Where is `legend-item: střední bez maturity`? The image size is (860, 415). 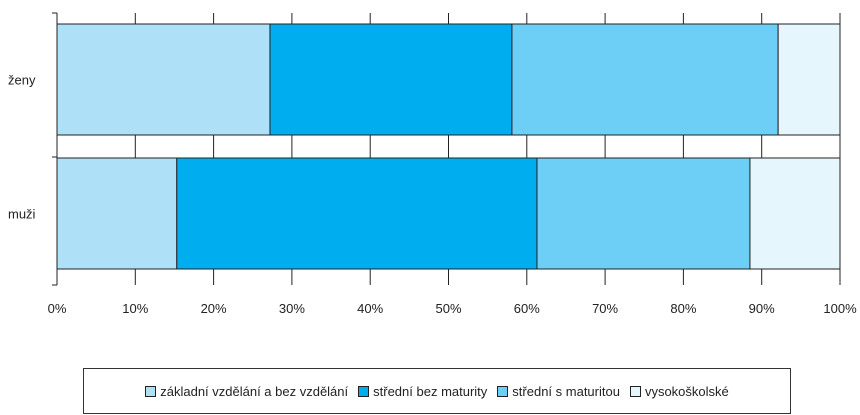 legend-item: střední bez maturity is located at coordinates (422, 391).